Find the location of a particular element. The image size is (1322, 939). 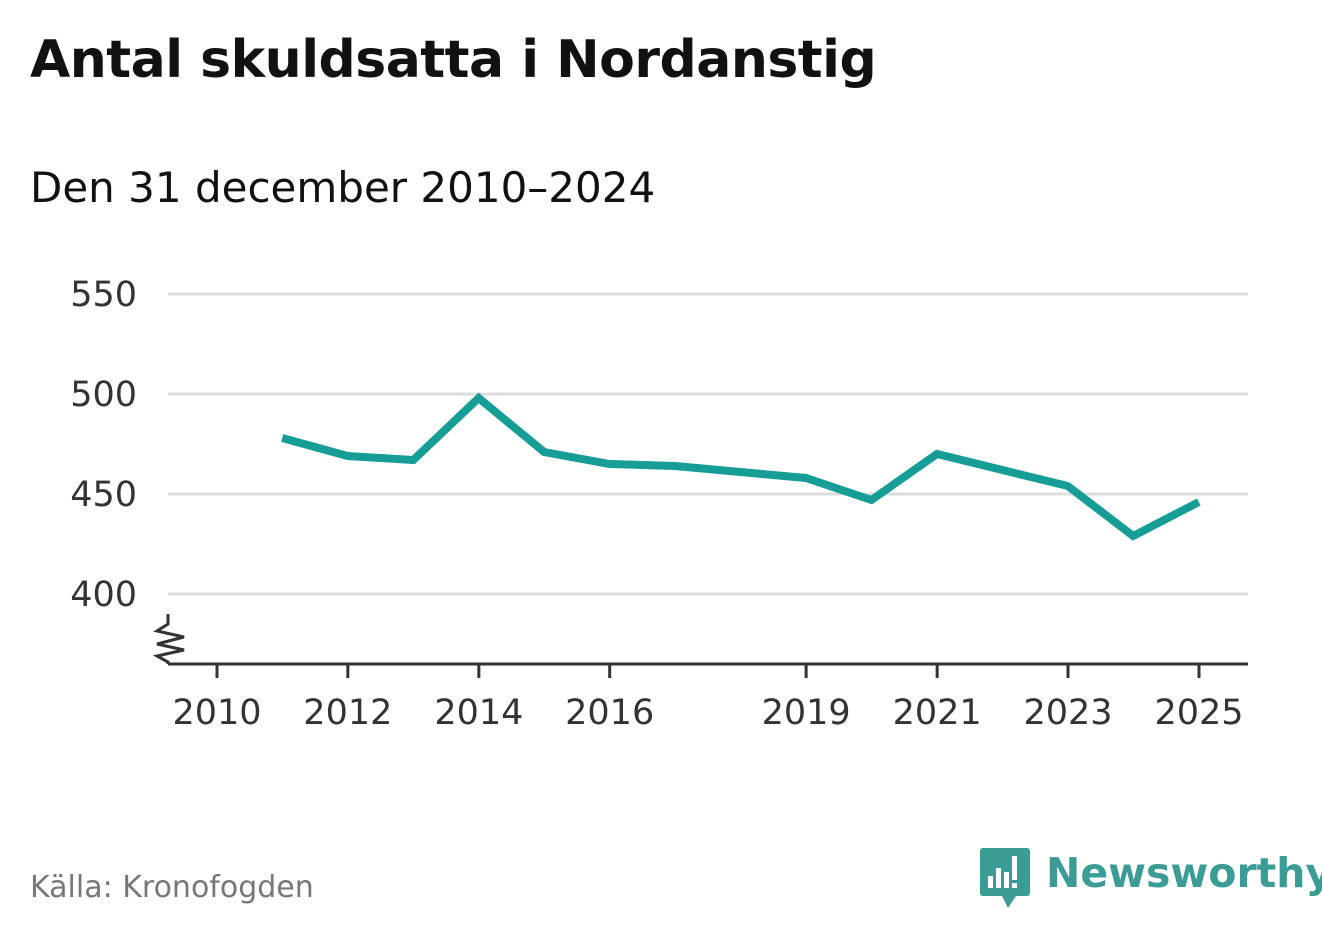

y-tick-label: 550 is located at coordinates (103, 295).